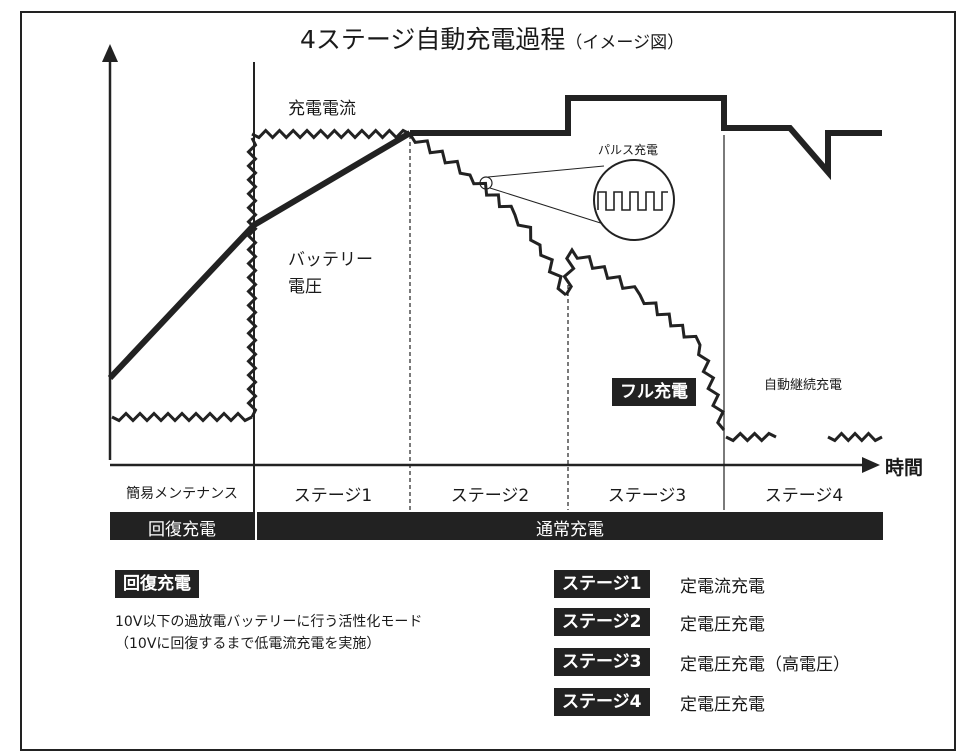 The height and width of the screenshot is (751, 977). I want to click on stage1-label: ステージ1, so click(333, 496).